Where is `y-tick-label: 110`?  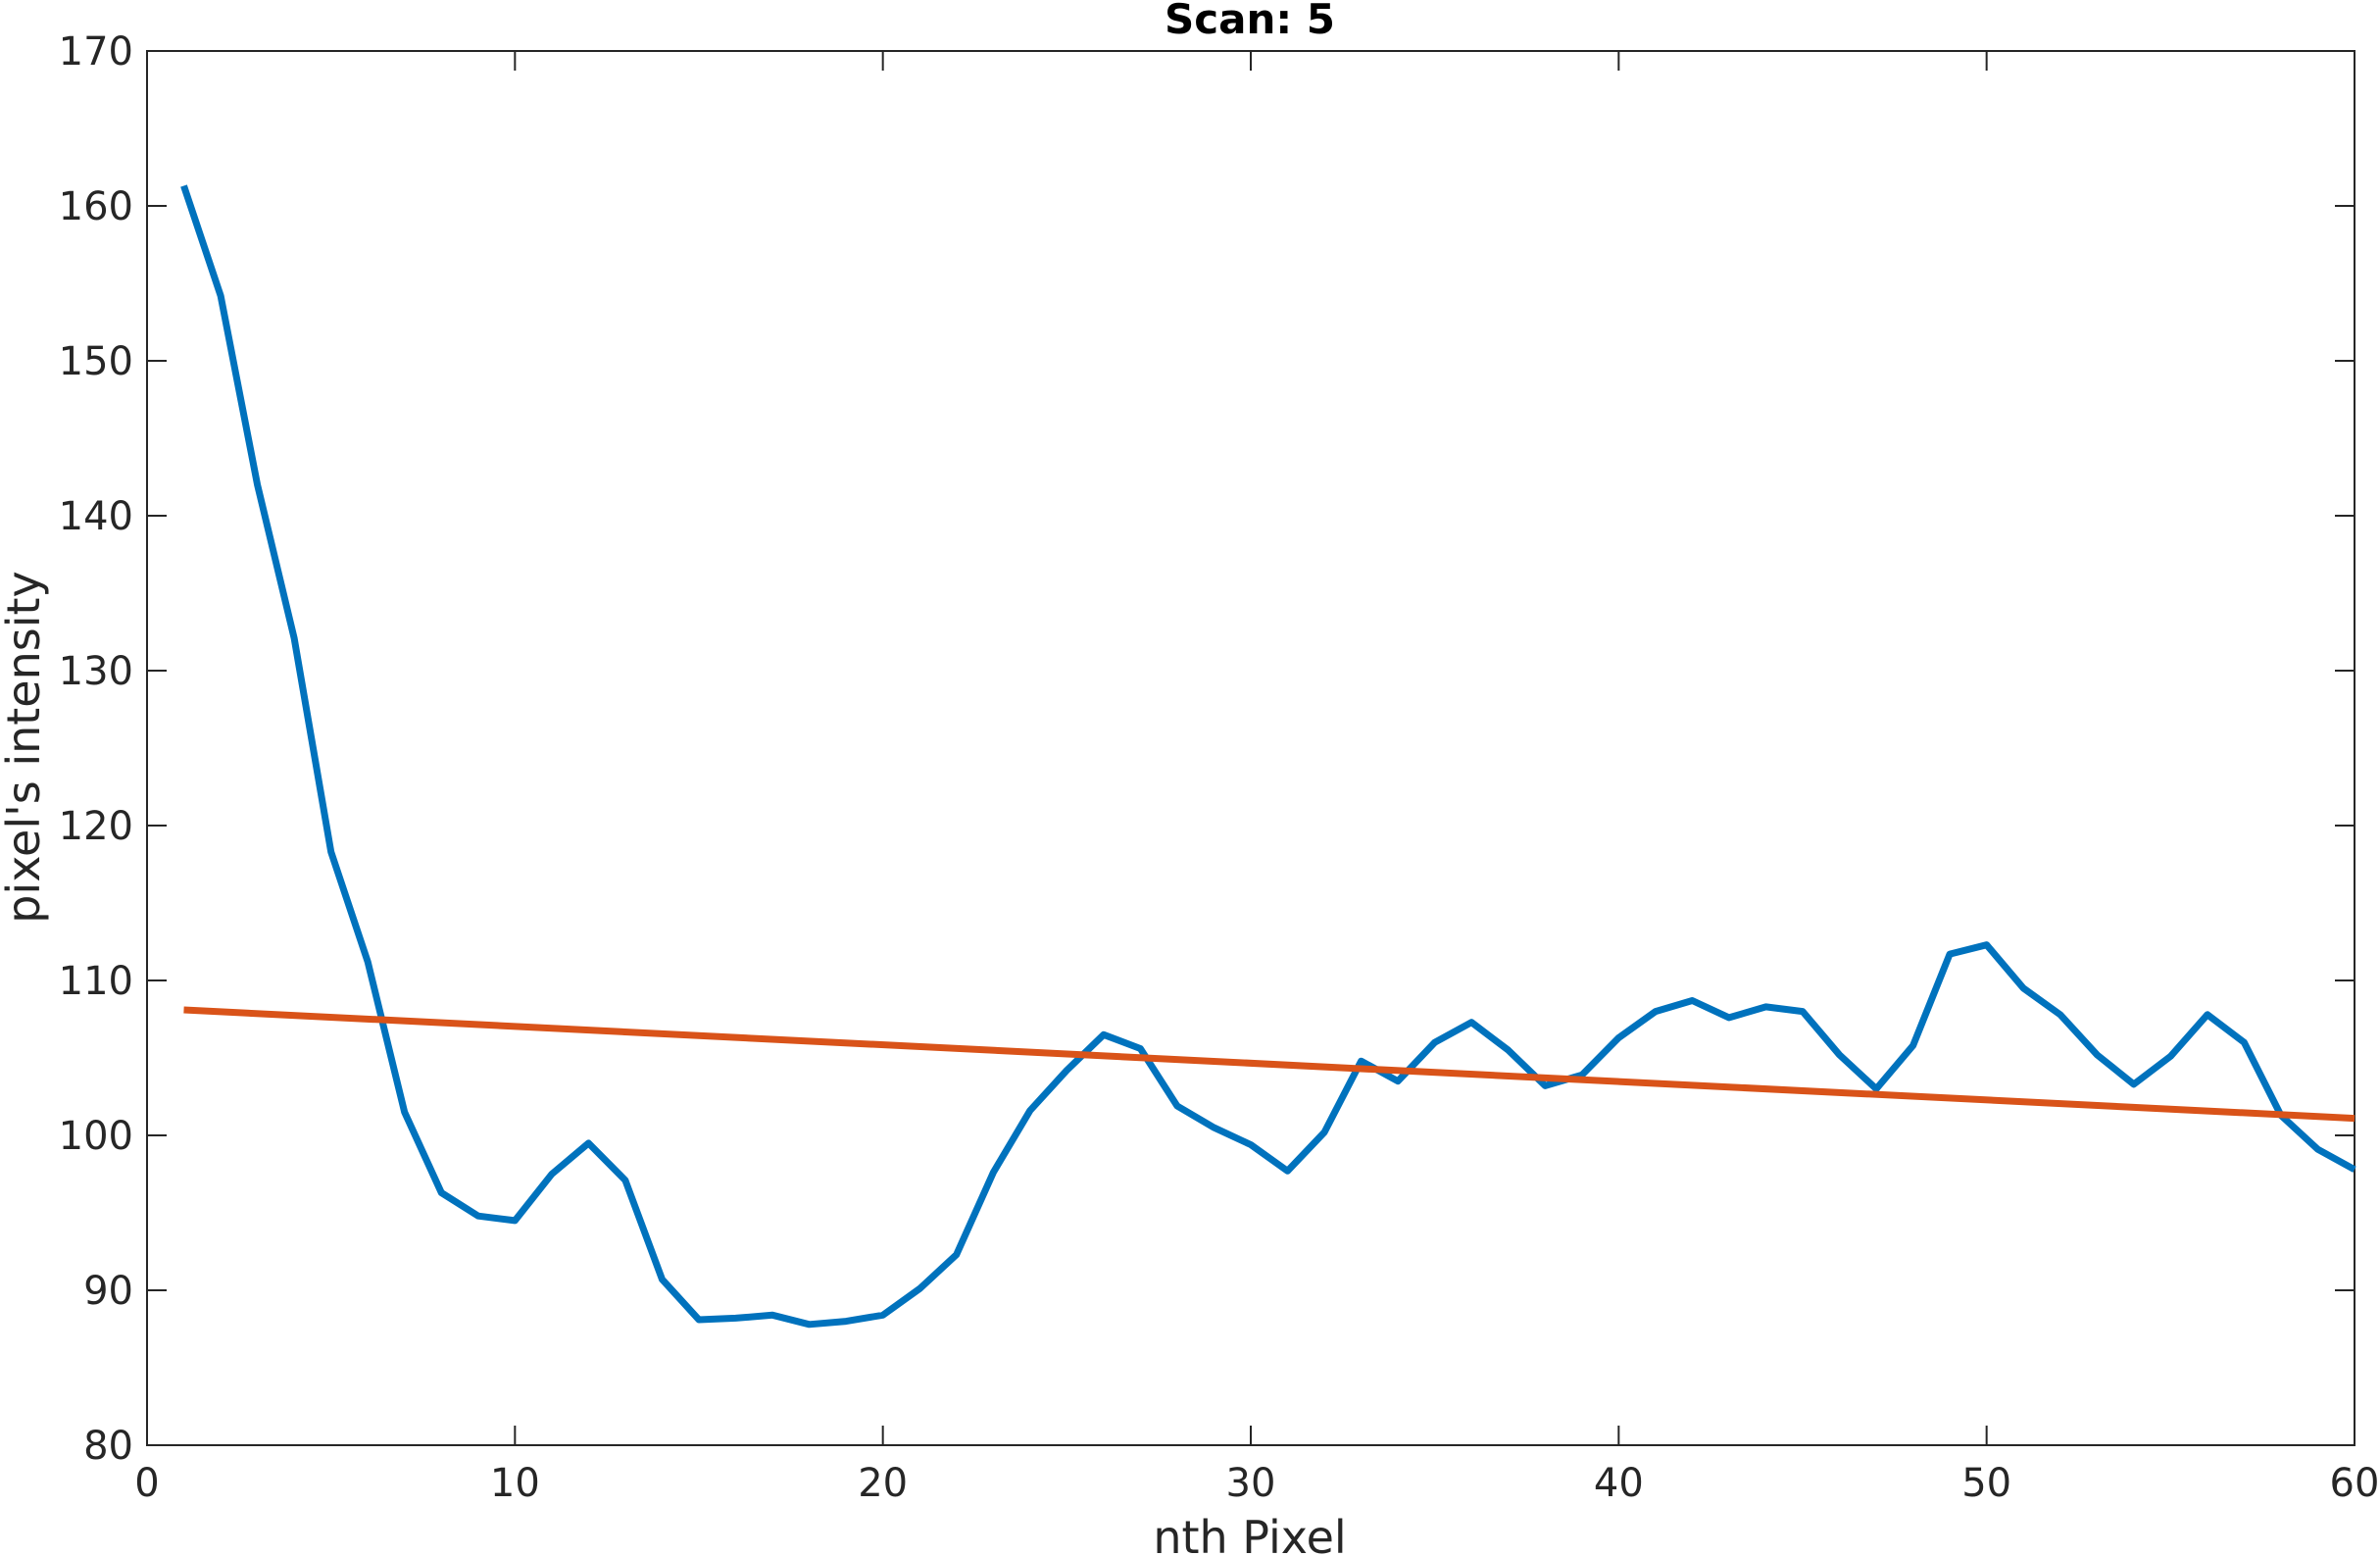
y-tick-label: 110 is located at coordinates (96, 981).